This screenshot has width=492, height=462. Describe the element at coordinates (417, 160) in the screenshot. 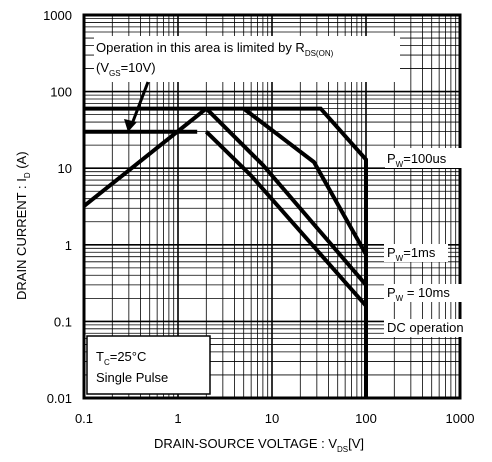

I see `pw100-label: PW=100us` at that location.